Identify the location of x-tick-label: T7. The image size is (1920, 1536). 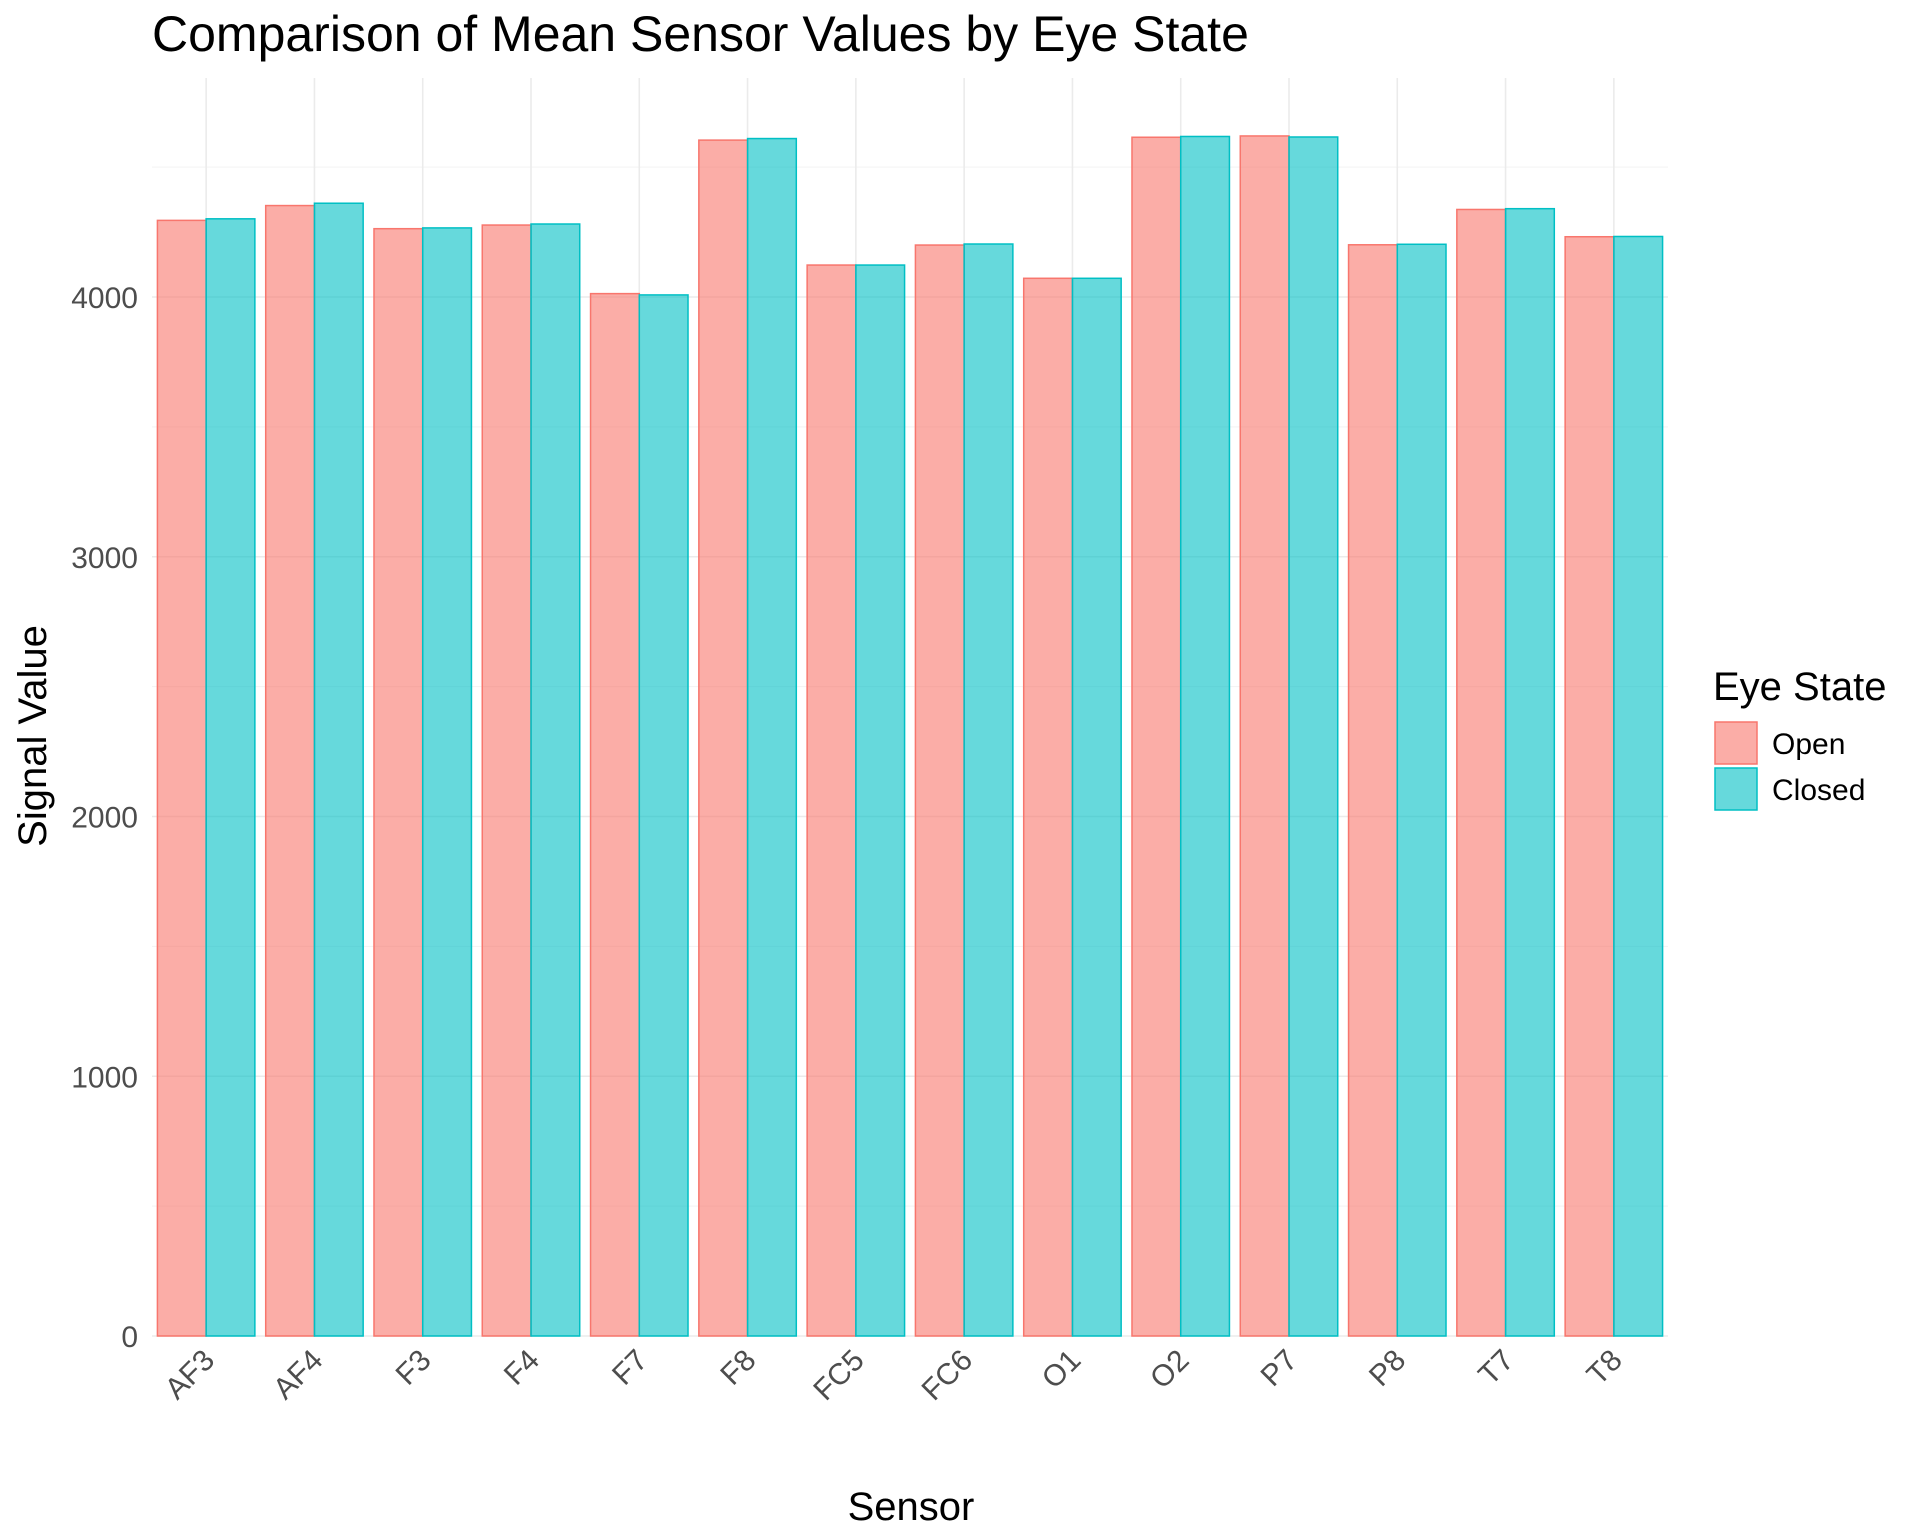
(1496, 1368).